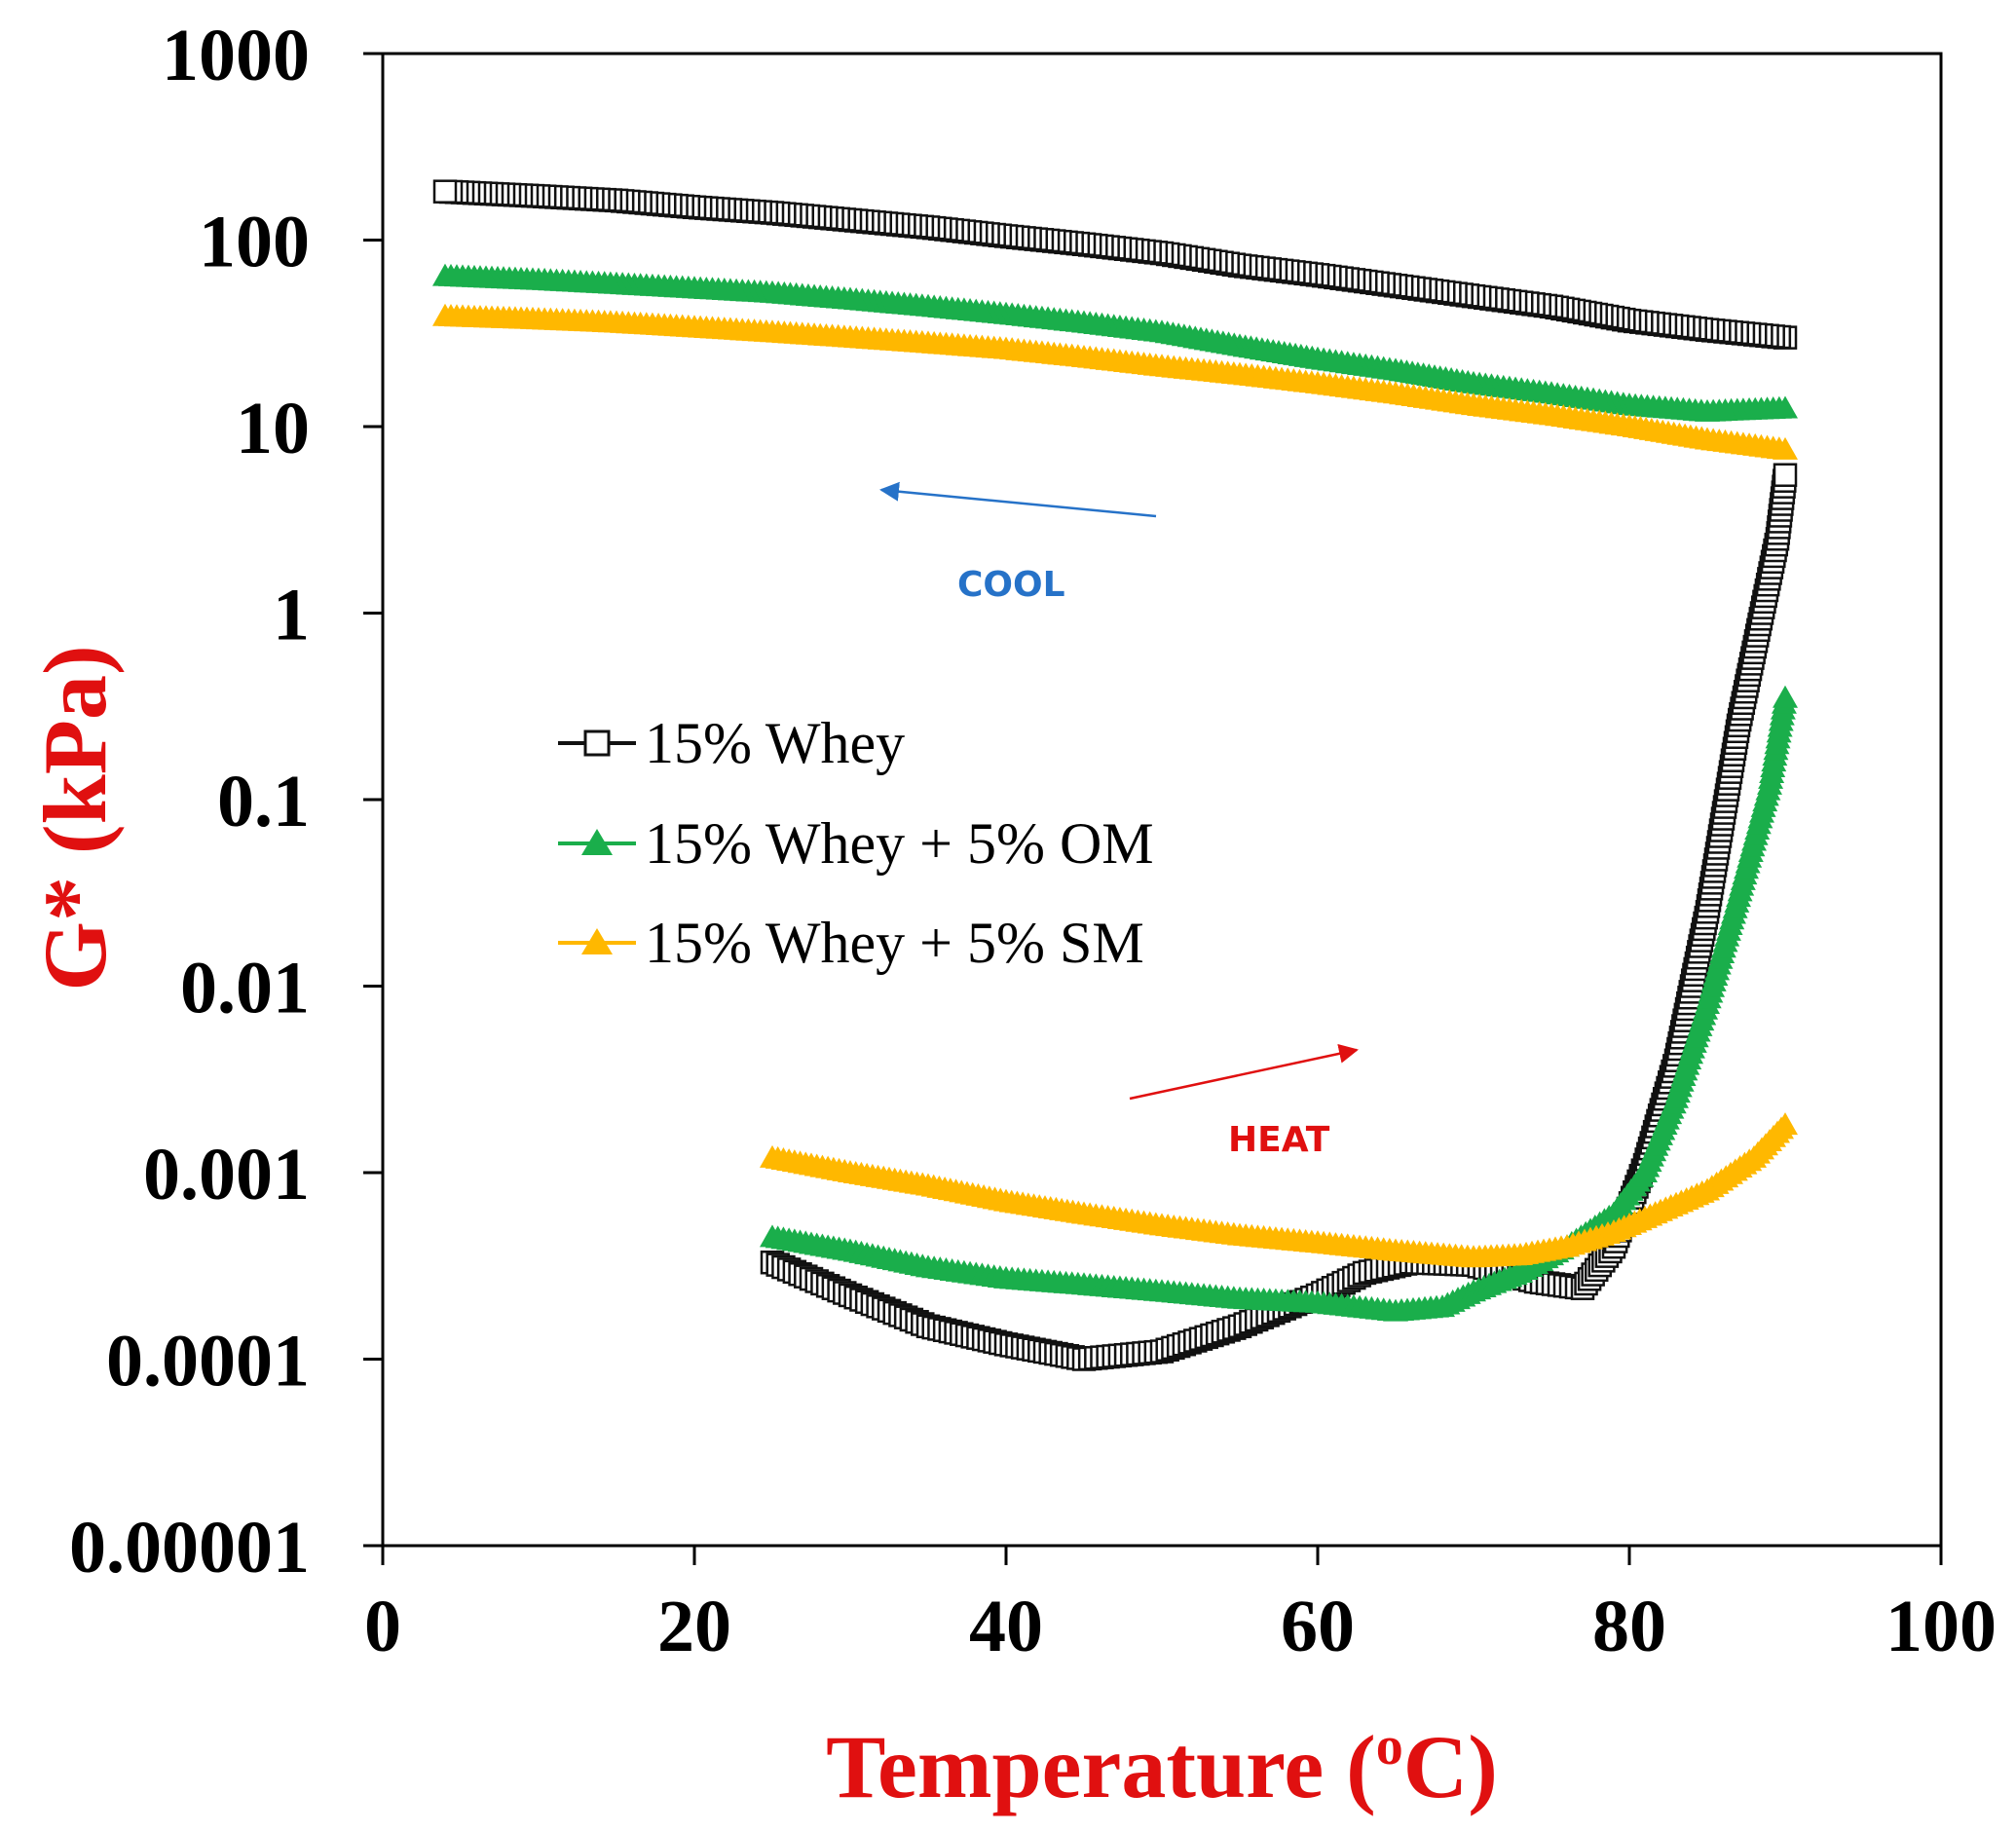 This screenshot has height=1832, width=2016. I want to click on y-axis-title: G* (kPa), so click(75, 818).